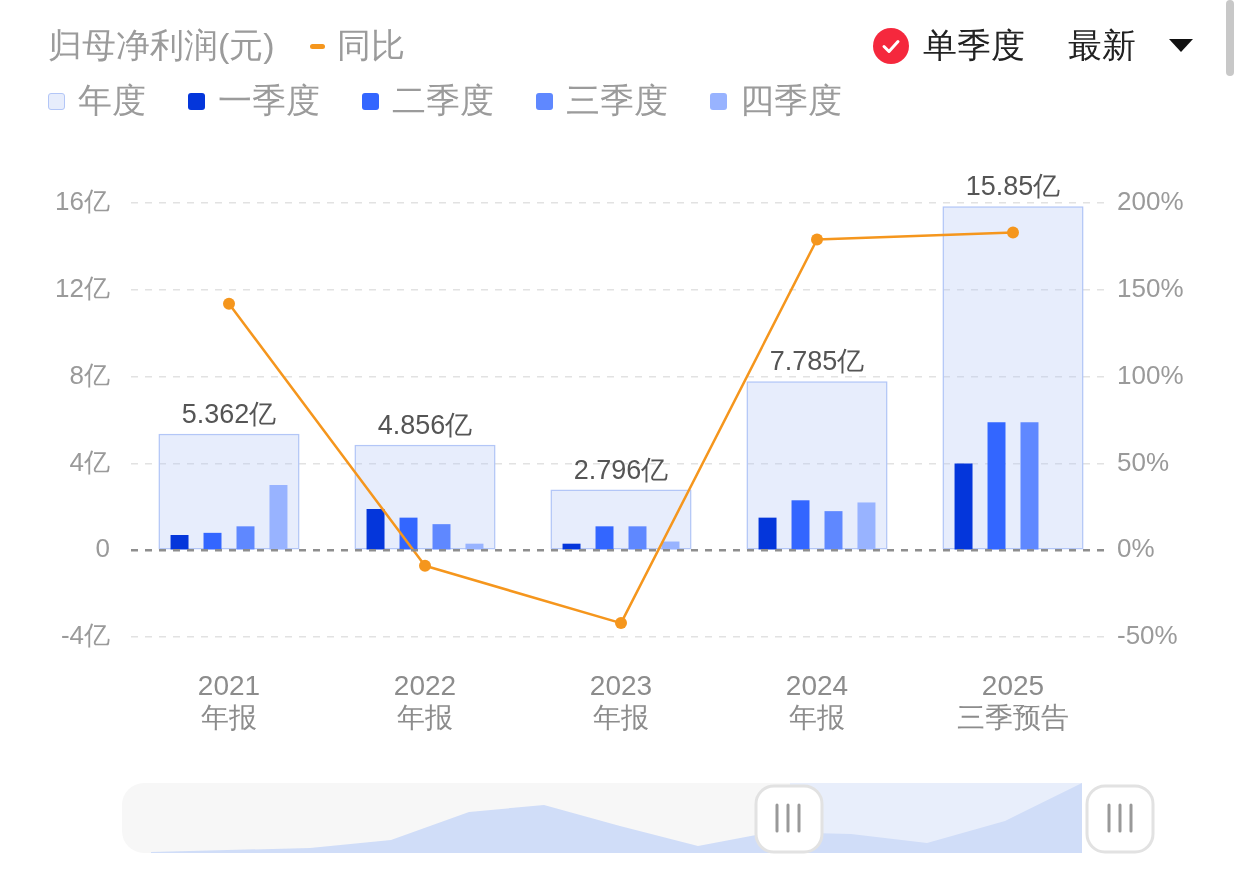 The image size is (1242, 895). Describe the element at coordinates (425, 424) in the screenshot. I see `data-label: 4.856亿` at that location.